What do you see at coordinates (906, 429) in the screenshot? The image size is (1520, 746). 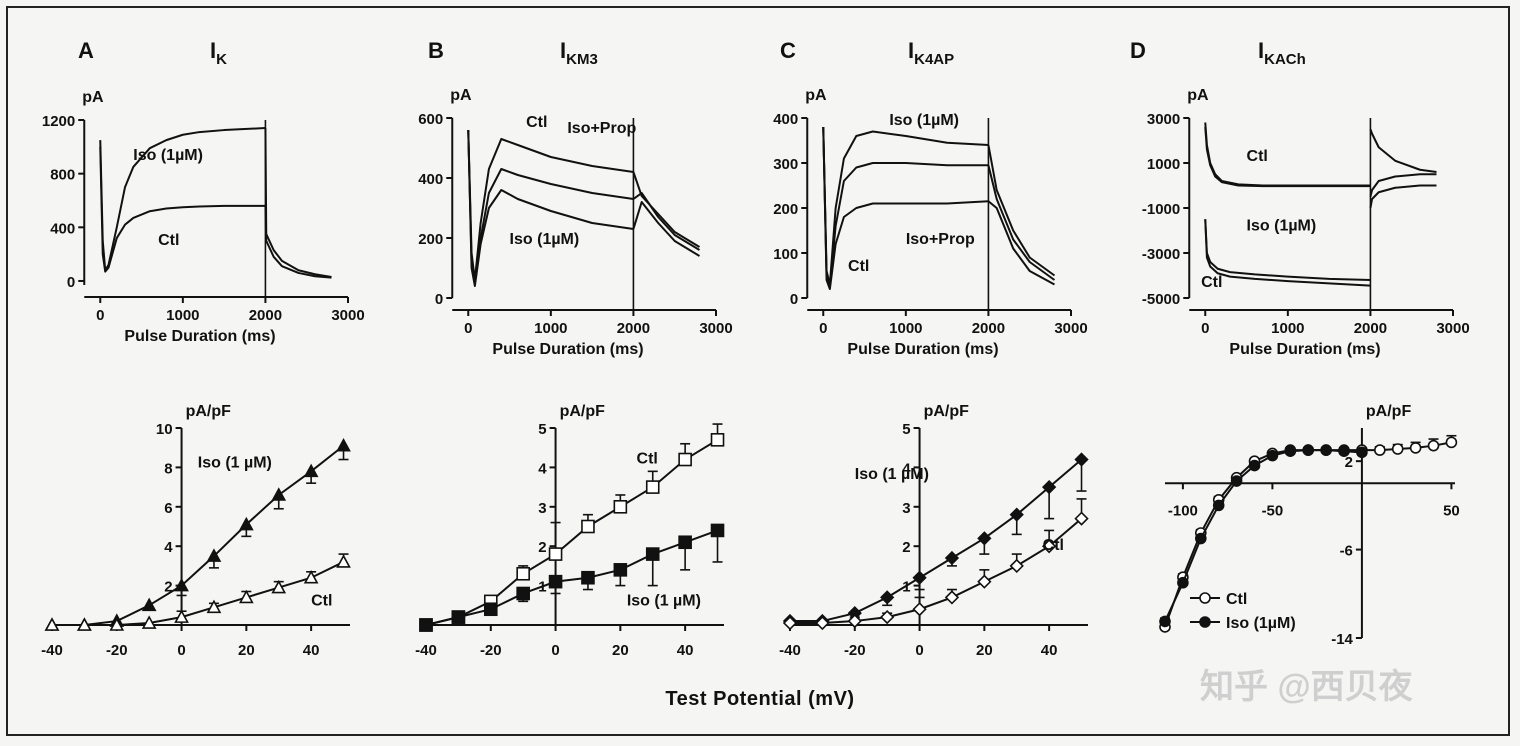 I see `y-tick-label: 5` at bounding box center [906, 429].